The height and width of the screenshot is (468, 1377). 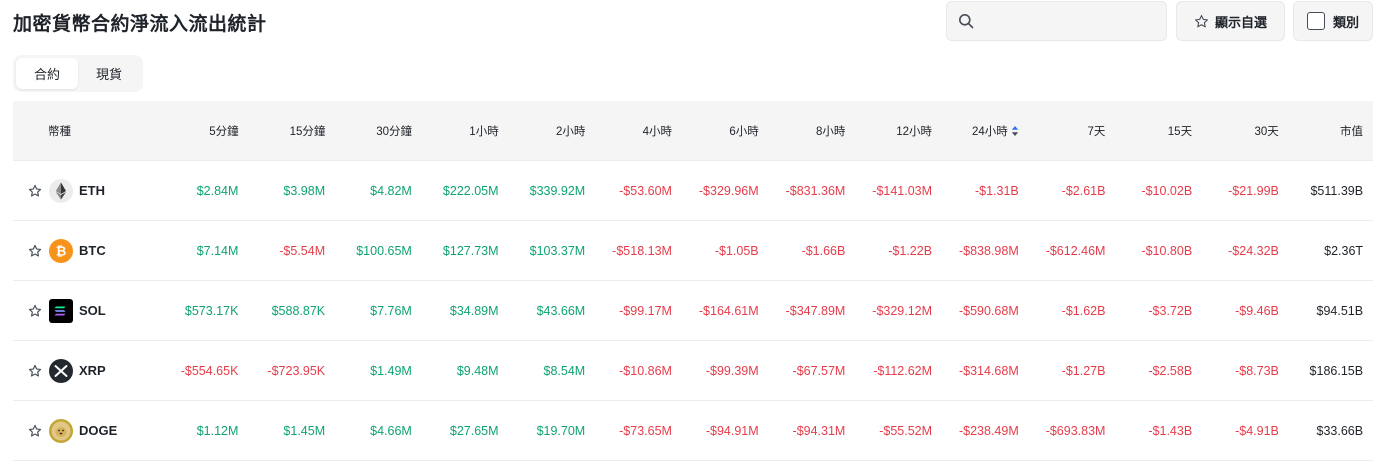 I want to click on header-1h: 1小時, so click(x=484, y=131).